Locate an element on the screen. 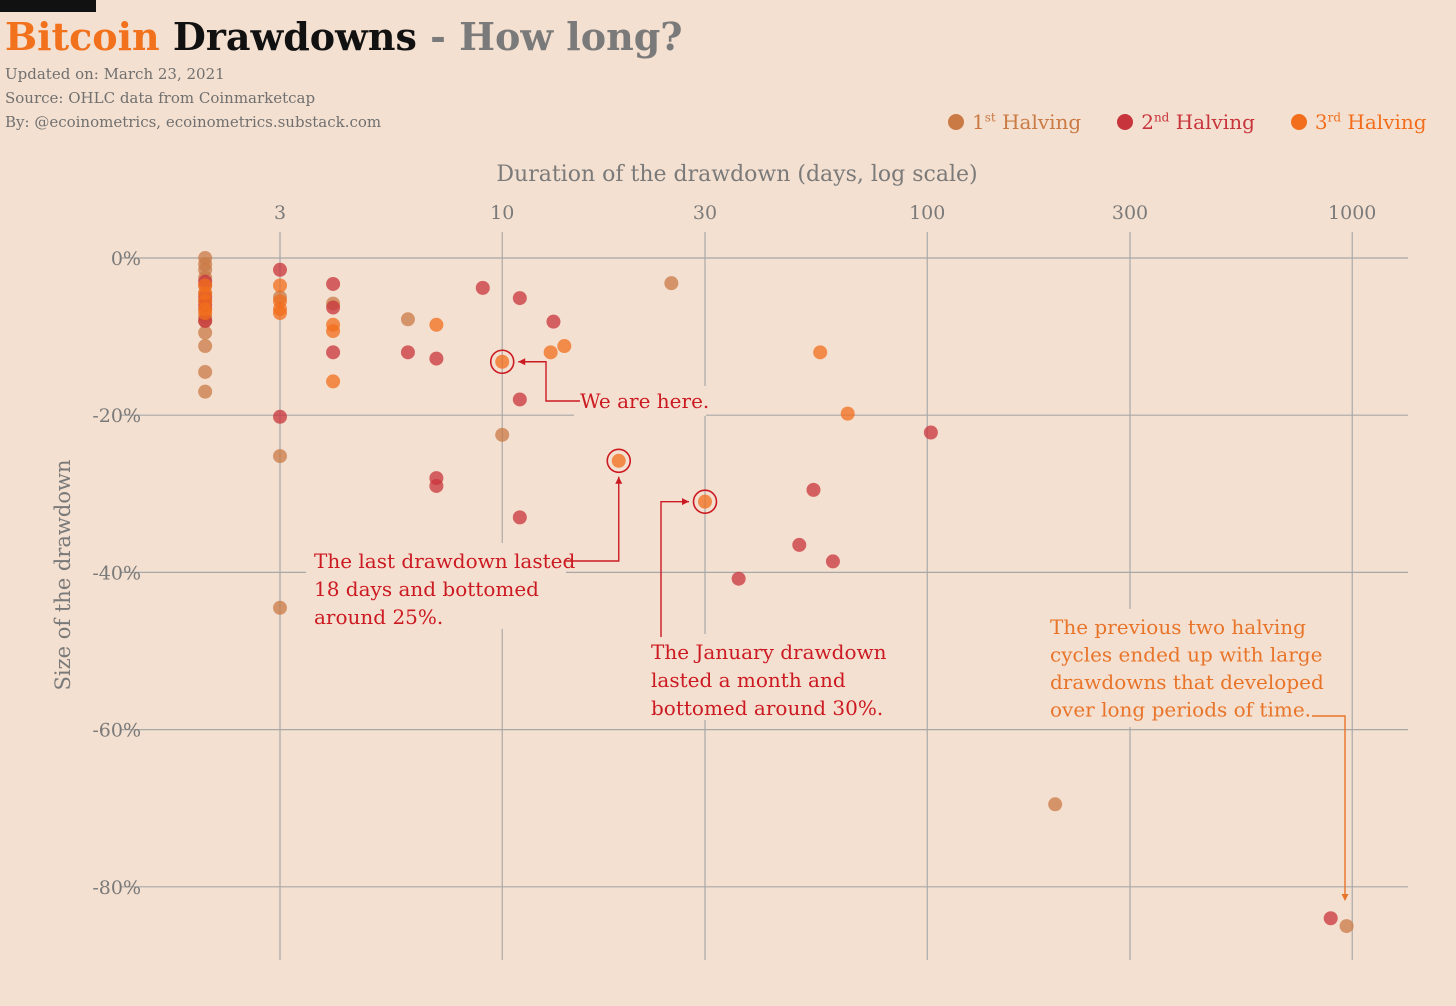  annotation-text: over long periods of time. is located at coordinates (1180, 710).